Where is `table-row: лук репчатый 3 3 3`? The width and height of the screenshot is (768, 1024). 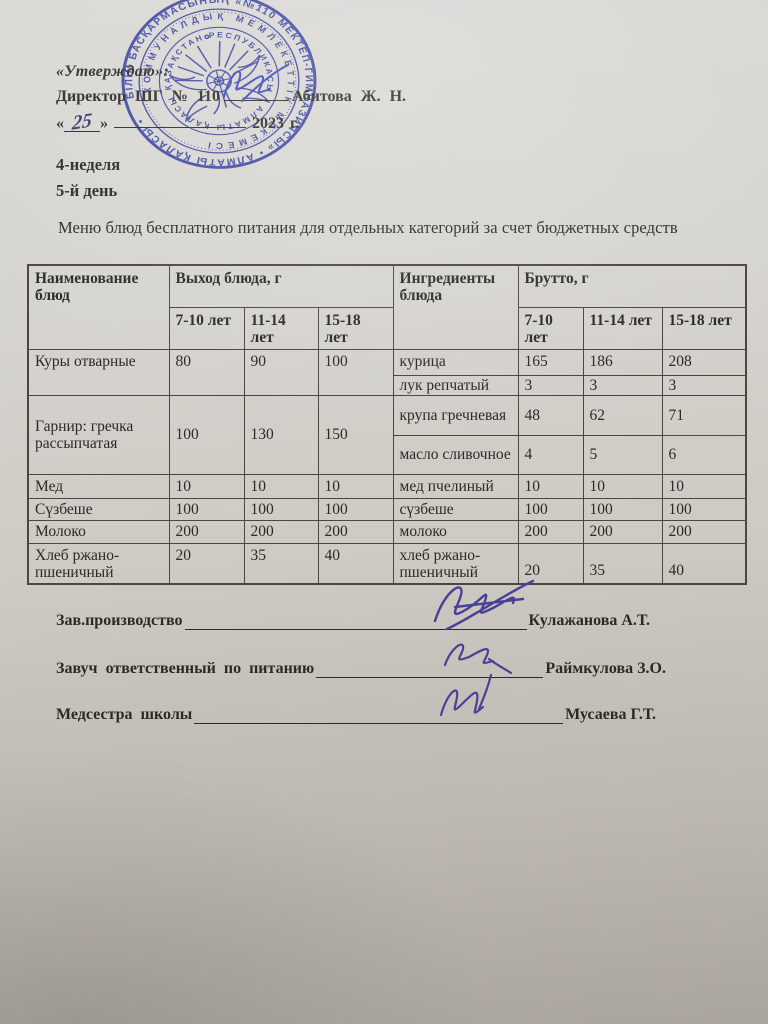 table-row: лук репчатый 3 3 3 is located at coordinates (387, 385).